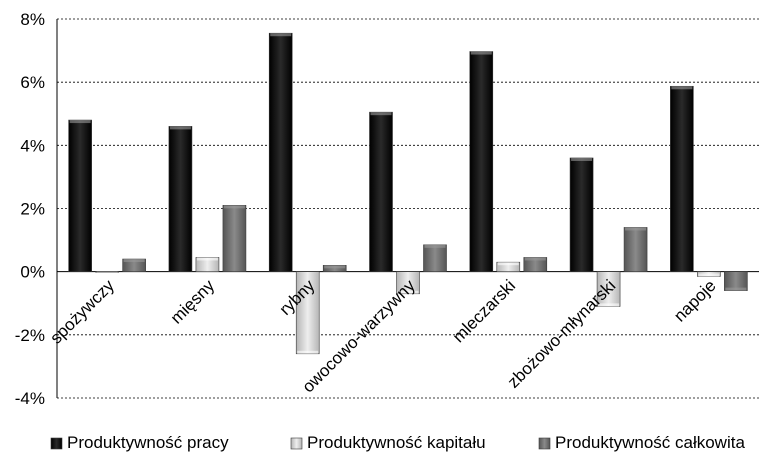 The height and width of the screenshot is (471, 783). Describe the element at coordinates (650, 442) in the screenshot. I see `legend-label: Produktywność całkowita` at that location.